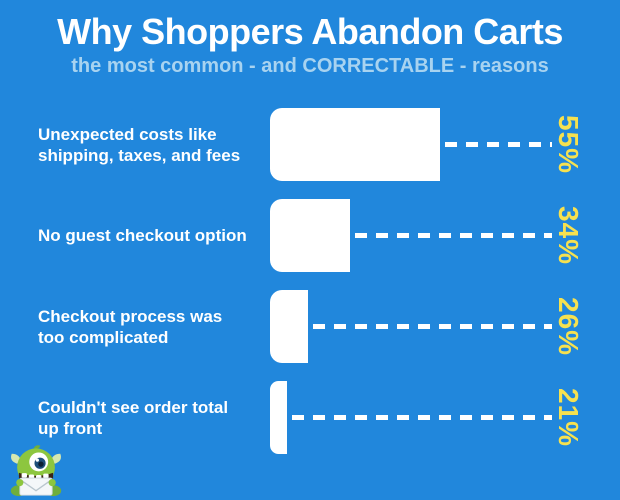 The width and height of the screenshot is (620, 500). What do you see at coordinates (133, 417) in the screenshot?
I see `category-label: Couldn't see order total up front` at bounding box center [133, 417].